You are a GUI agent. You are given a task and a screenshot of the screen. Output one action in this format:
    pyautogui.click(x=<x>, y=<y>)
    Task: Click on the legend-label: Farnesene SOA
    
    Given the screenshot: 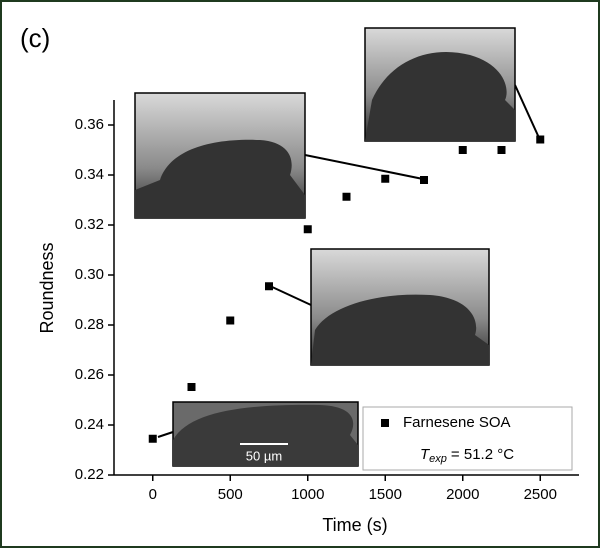 What is the action you would take?
    pyautogui.click(x=457, y=422)
    